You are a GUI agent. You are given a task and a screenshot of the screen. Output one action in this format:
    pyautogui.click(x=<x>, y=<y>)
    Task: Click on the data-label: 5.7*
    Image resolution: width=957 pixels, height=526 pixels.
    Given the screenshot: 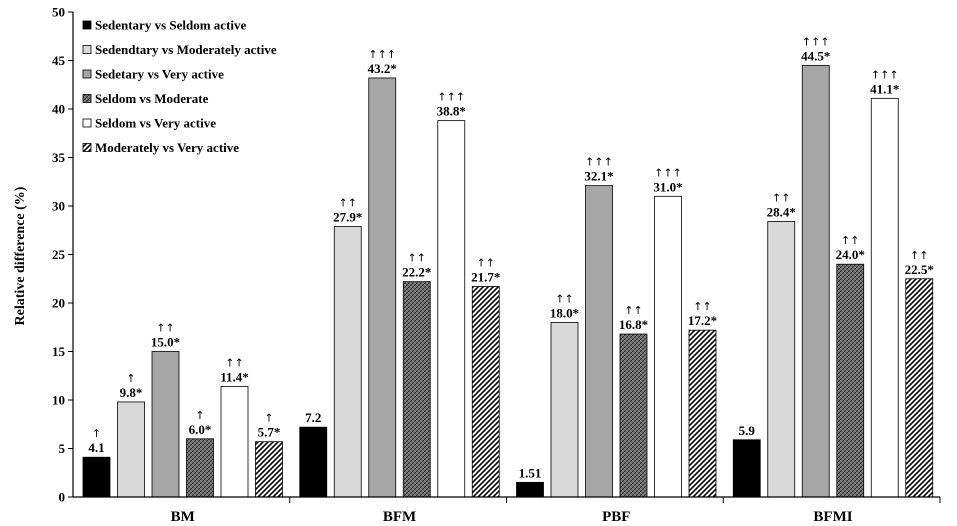 What is the action you would take?
    pyautogui.click(x=269, y=432)
    